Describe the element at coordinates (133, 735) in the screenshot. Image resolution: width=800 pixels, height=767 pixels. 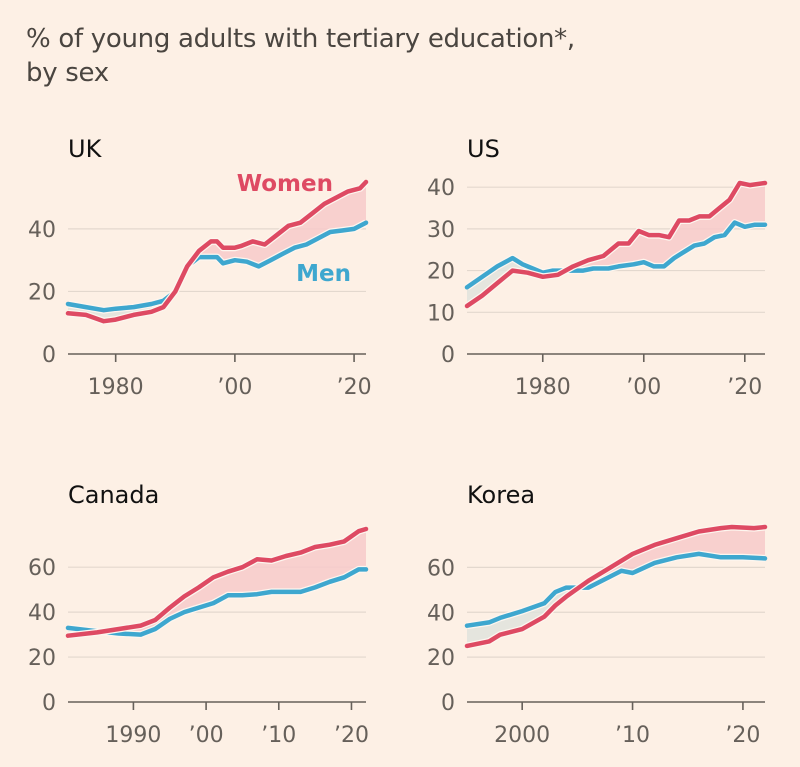
I see `x-tick-label: 1990` at that location.